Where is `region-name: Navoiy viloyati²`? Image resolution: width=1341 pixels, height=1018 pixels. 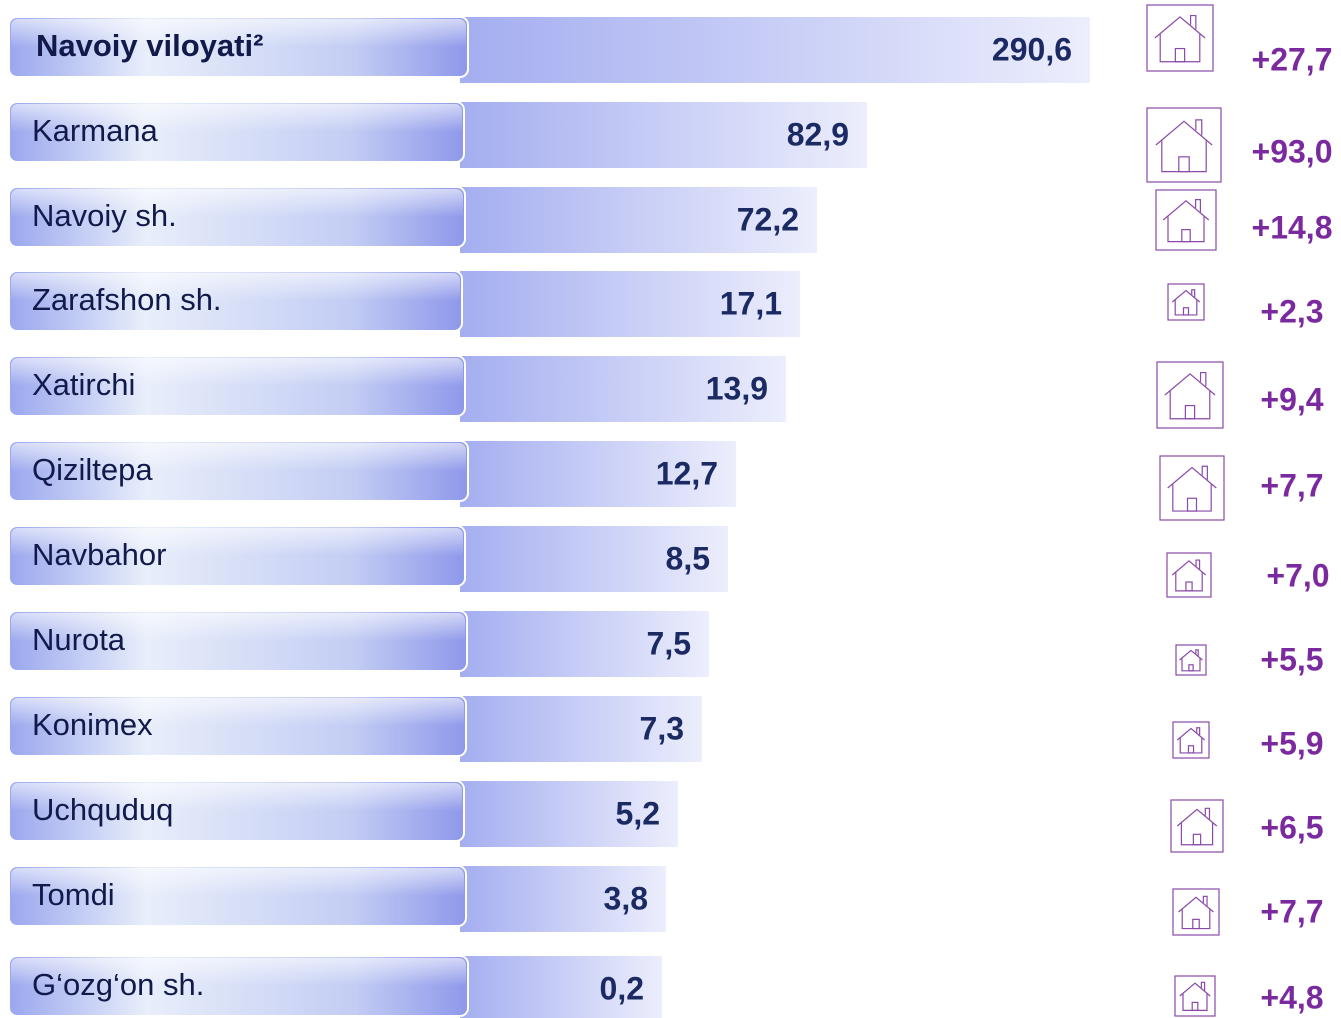 region-name: Navoiy viloyati² is located at coordinates (149, 45).